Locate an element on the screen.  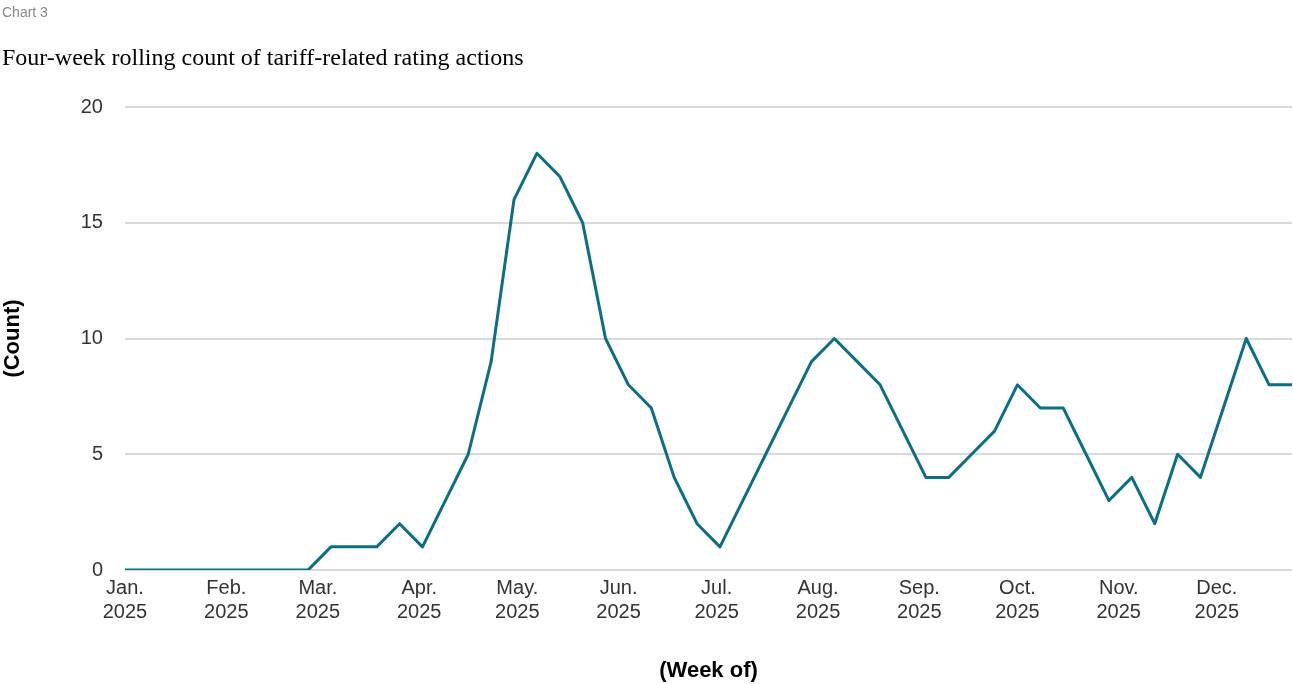
x-tick-label: Apr. 2025 is located at coordinates (419, 598).